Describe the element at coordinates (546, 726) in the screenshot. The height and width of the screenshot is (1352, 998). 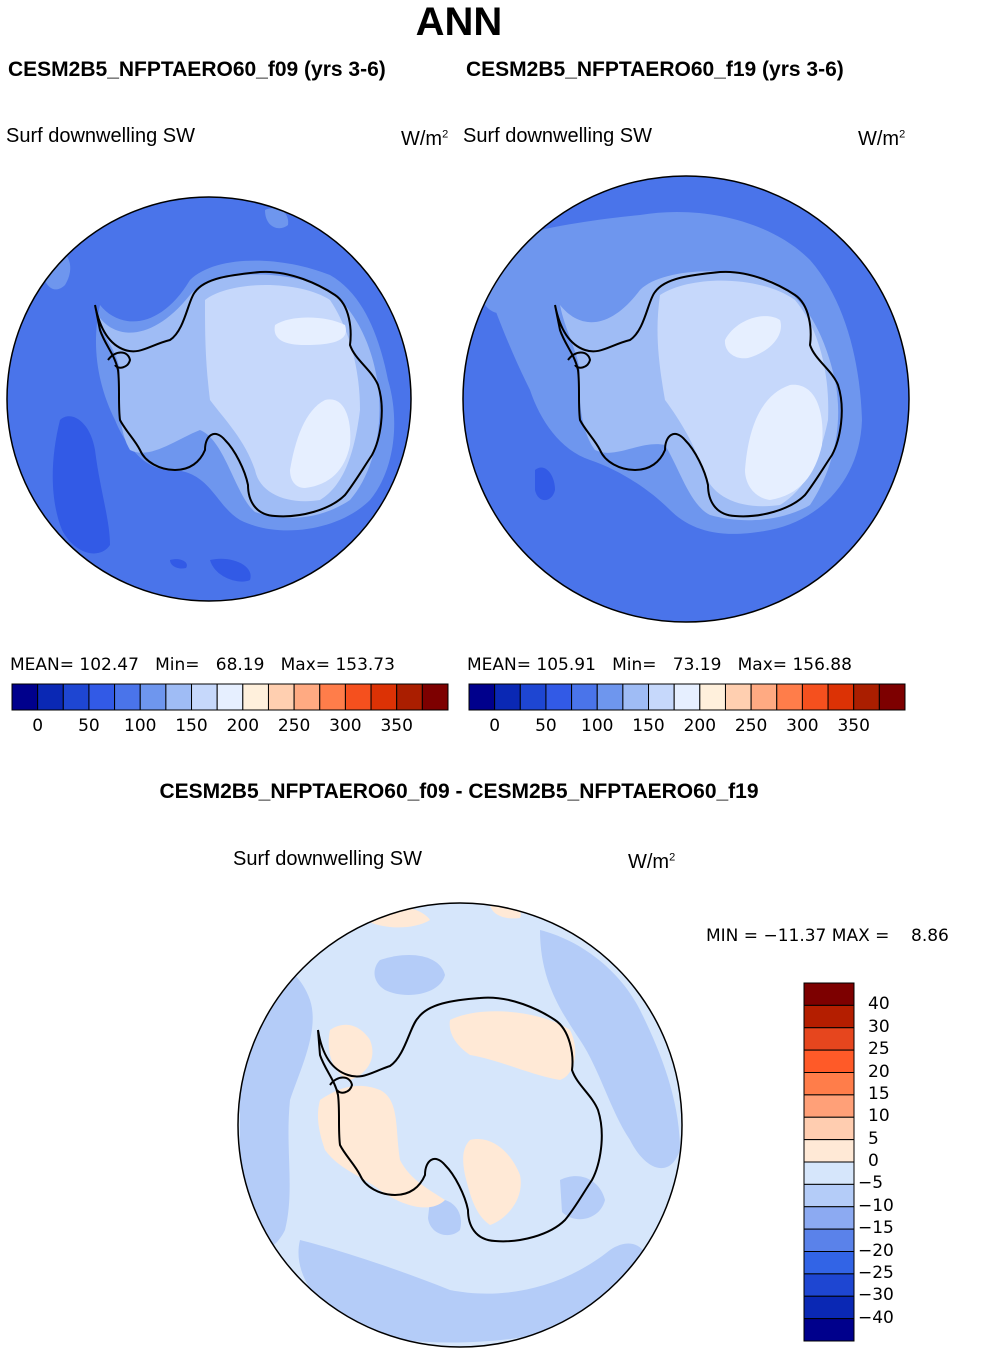
I see `colorbar-tick-label: 50` at that location.